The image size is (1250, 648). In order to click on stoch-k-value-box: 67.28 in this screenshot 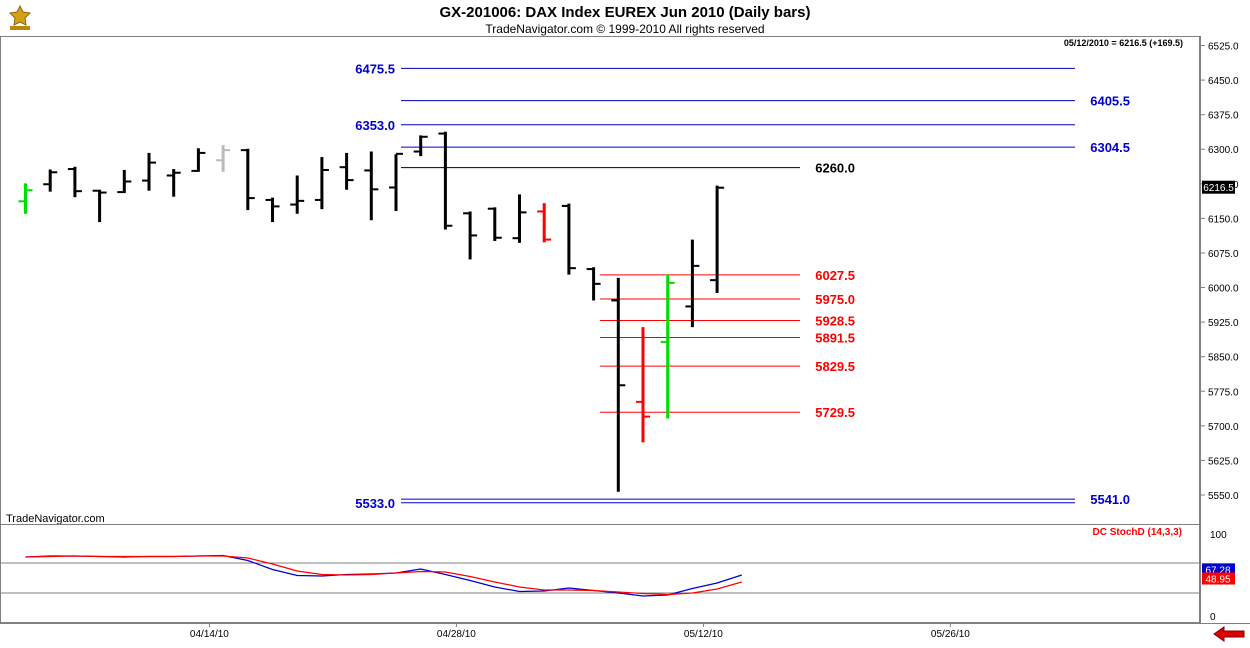, I will do `click(1218, 569)`.